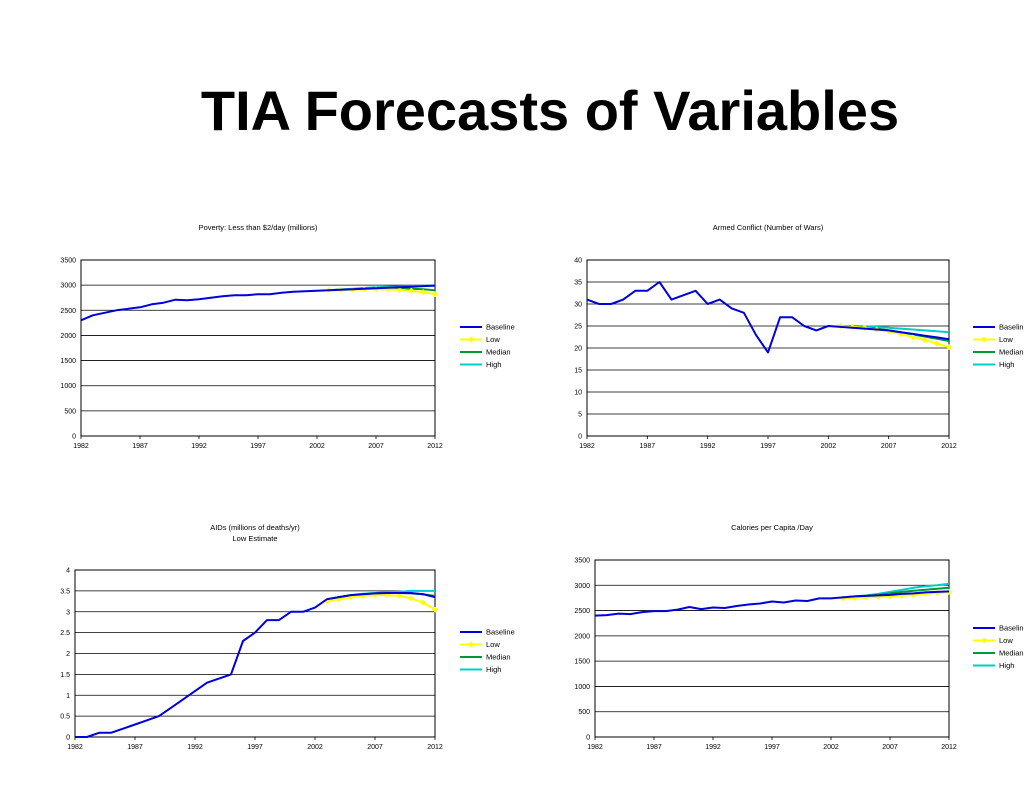 The width and height of the screenshot is (1024, 791). What do you see at coordinates (68, 311) in the screenshot?
I see `y-tick-label: 2500` at bounding box center [68, 311].